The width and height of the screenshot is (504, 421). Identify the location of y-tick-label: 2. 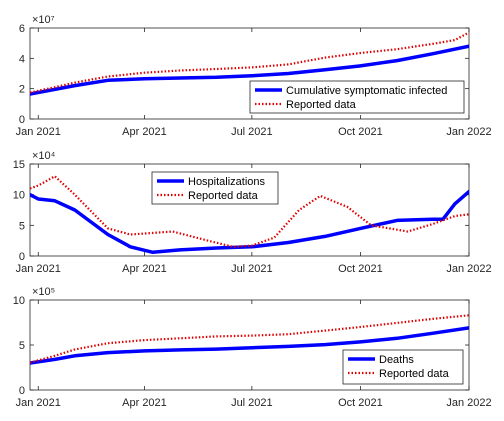
(22, 90).